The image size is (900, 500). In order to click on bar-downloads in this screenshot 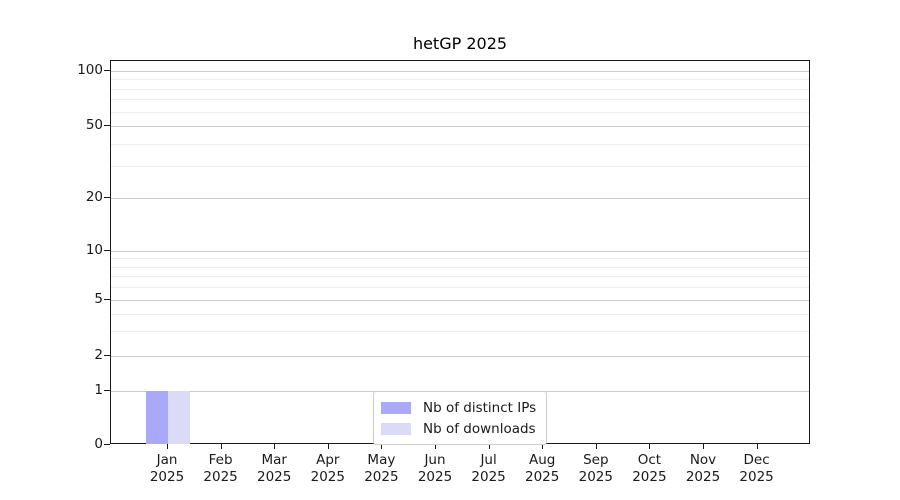, I will do `click(179, 417)`.